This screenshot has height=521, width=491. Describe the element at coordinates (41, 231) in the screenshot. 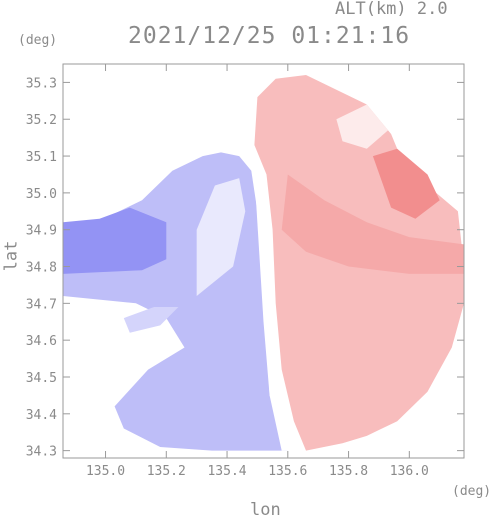

I see `y-tick-label: 34.9` at that location.